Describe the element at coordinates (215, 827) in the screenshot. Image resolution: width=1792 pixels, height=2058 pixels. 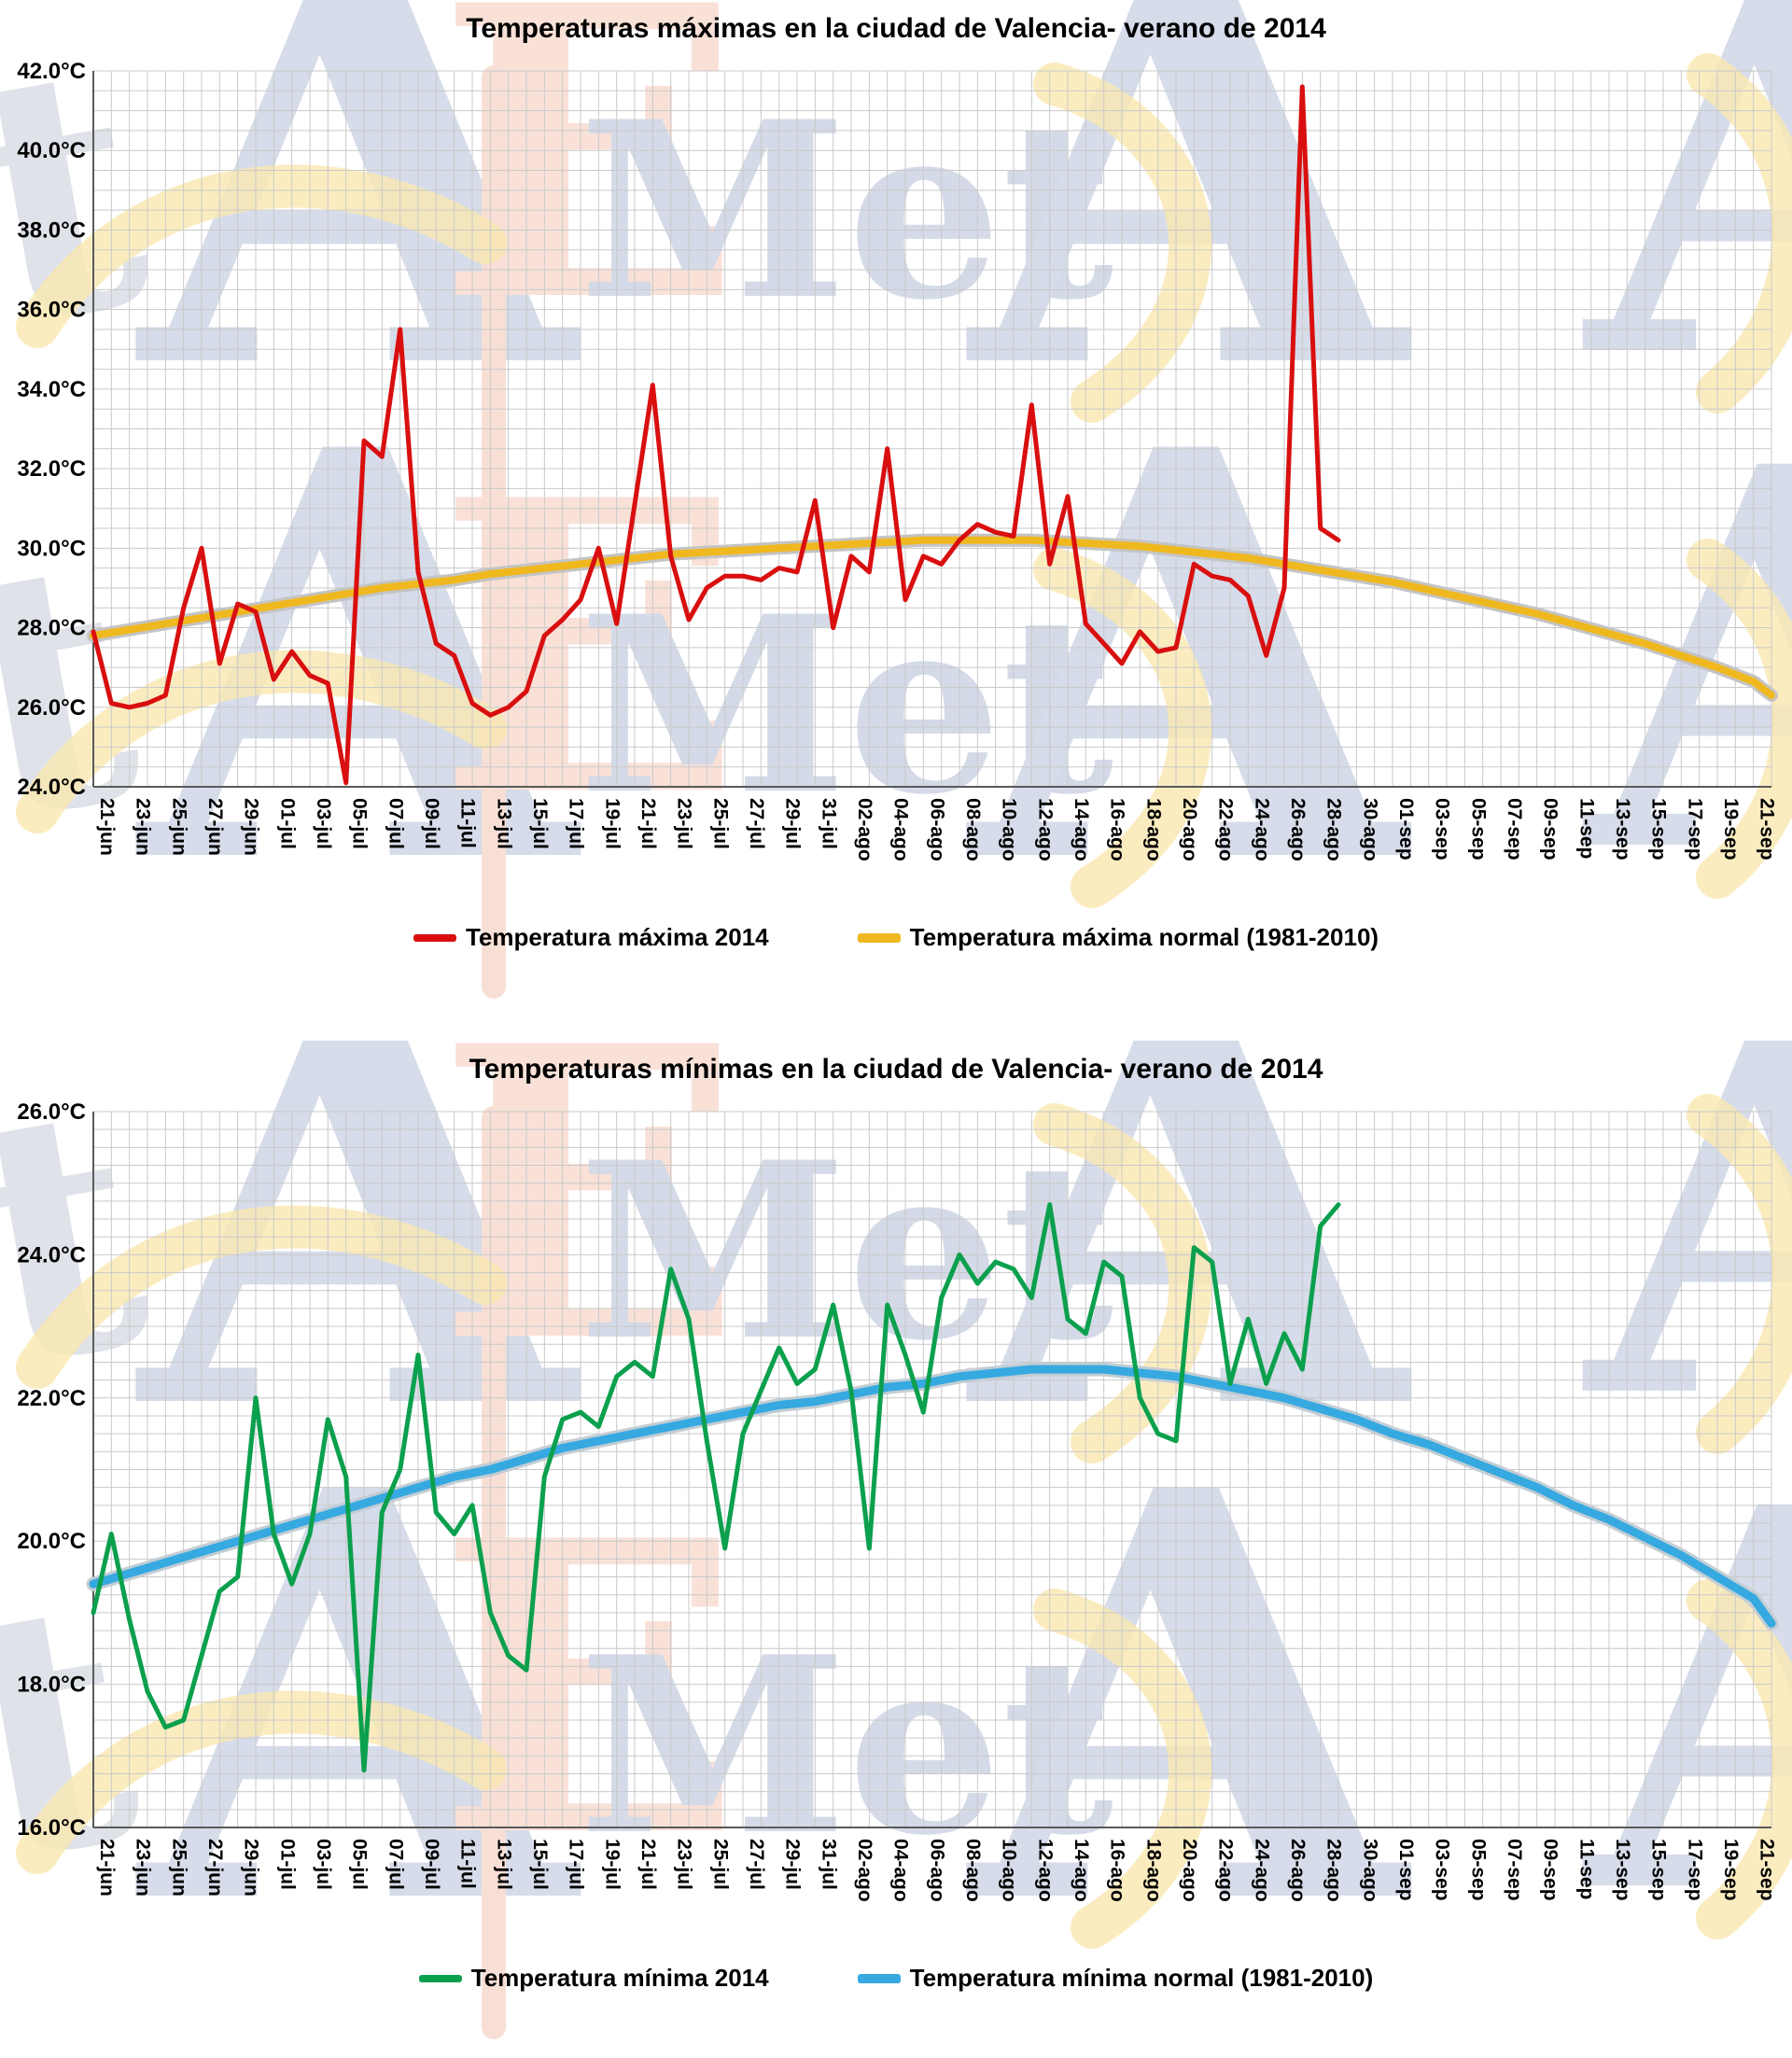
I see `svg-text: 27-jun` at that location.